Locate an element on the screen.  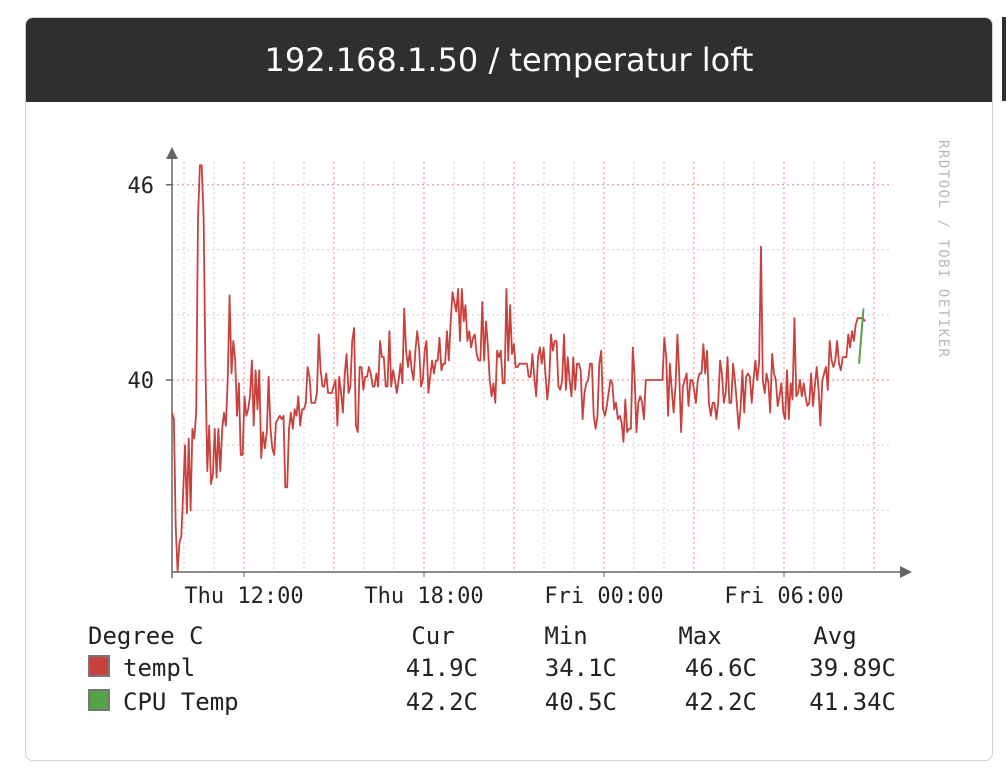
adjacent-panel-edge is located at coordinates (1004, 59).